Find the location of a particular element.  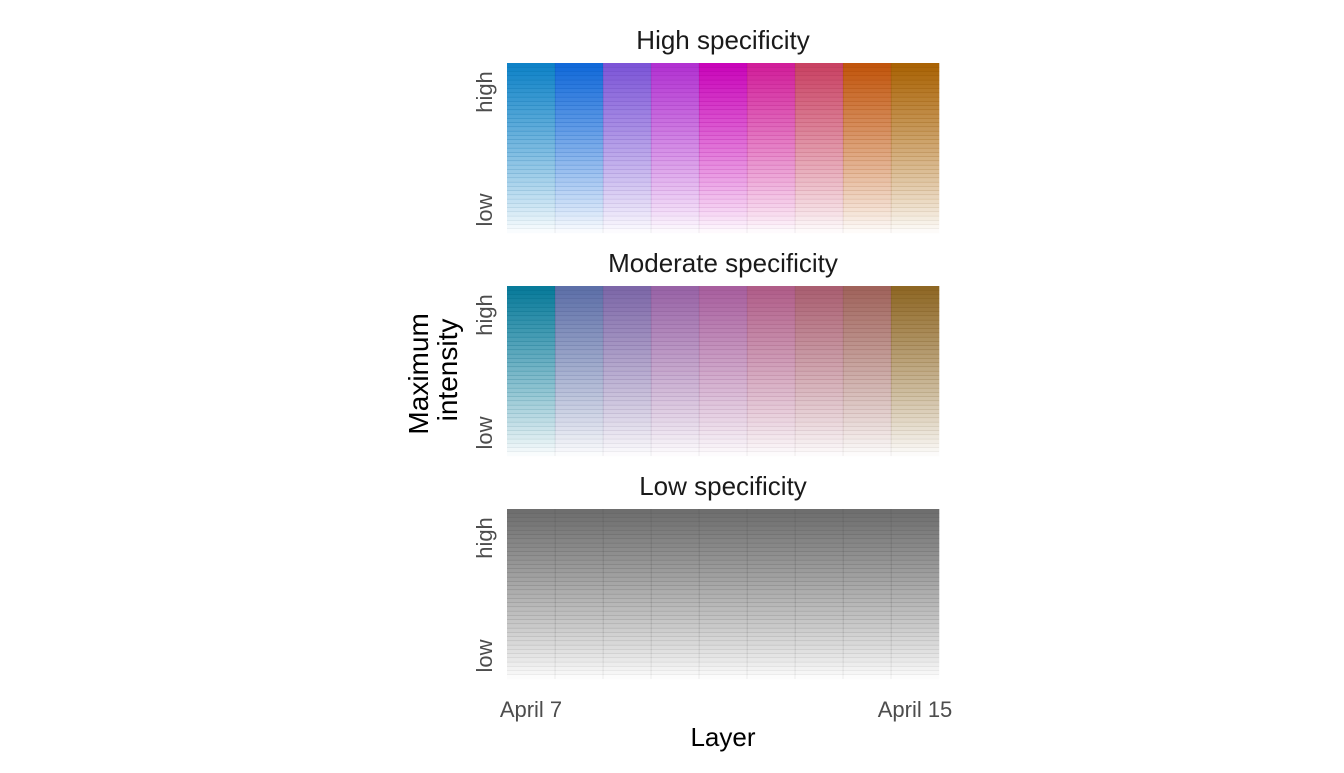

y-axis-label: Maximum intensity is located at coordinates (433, 369).